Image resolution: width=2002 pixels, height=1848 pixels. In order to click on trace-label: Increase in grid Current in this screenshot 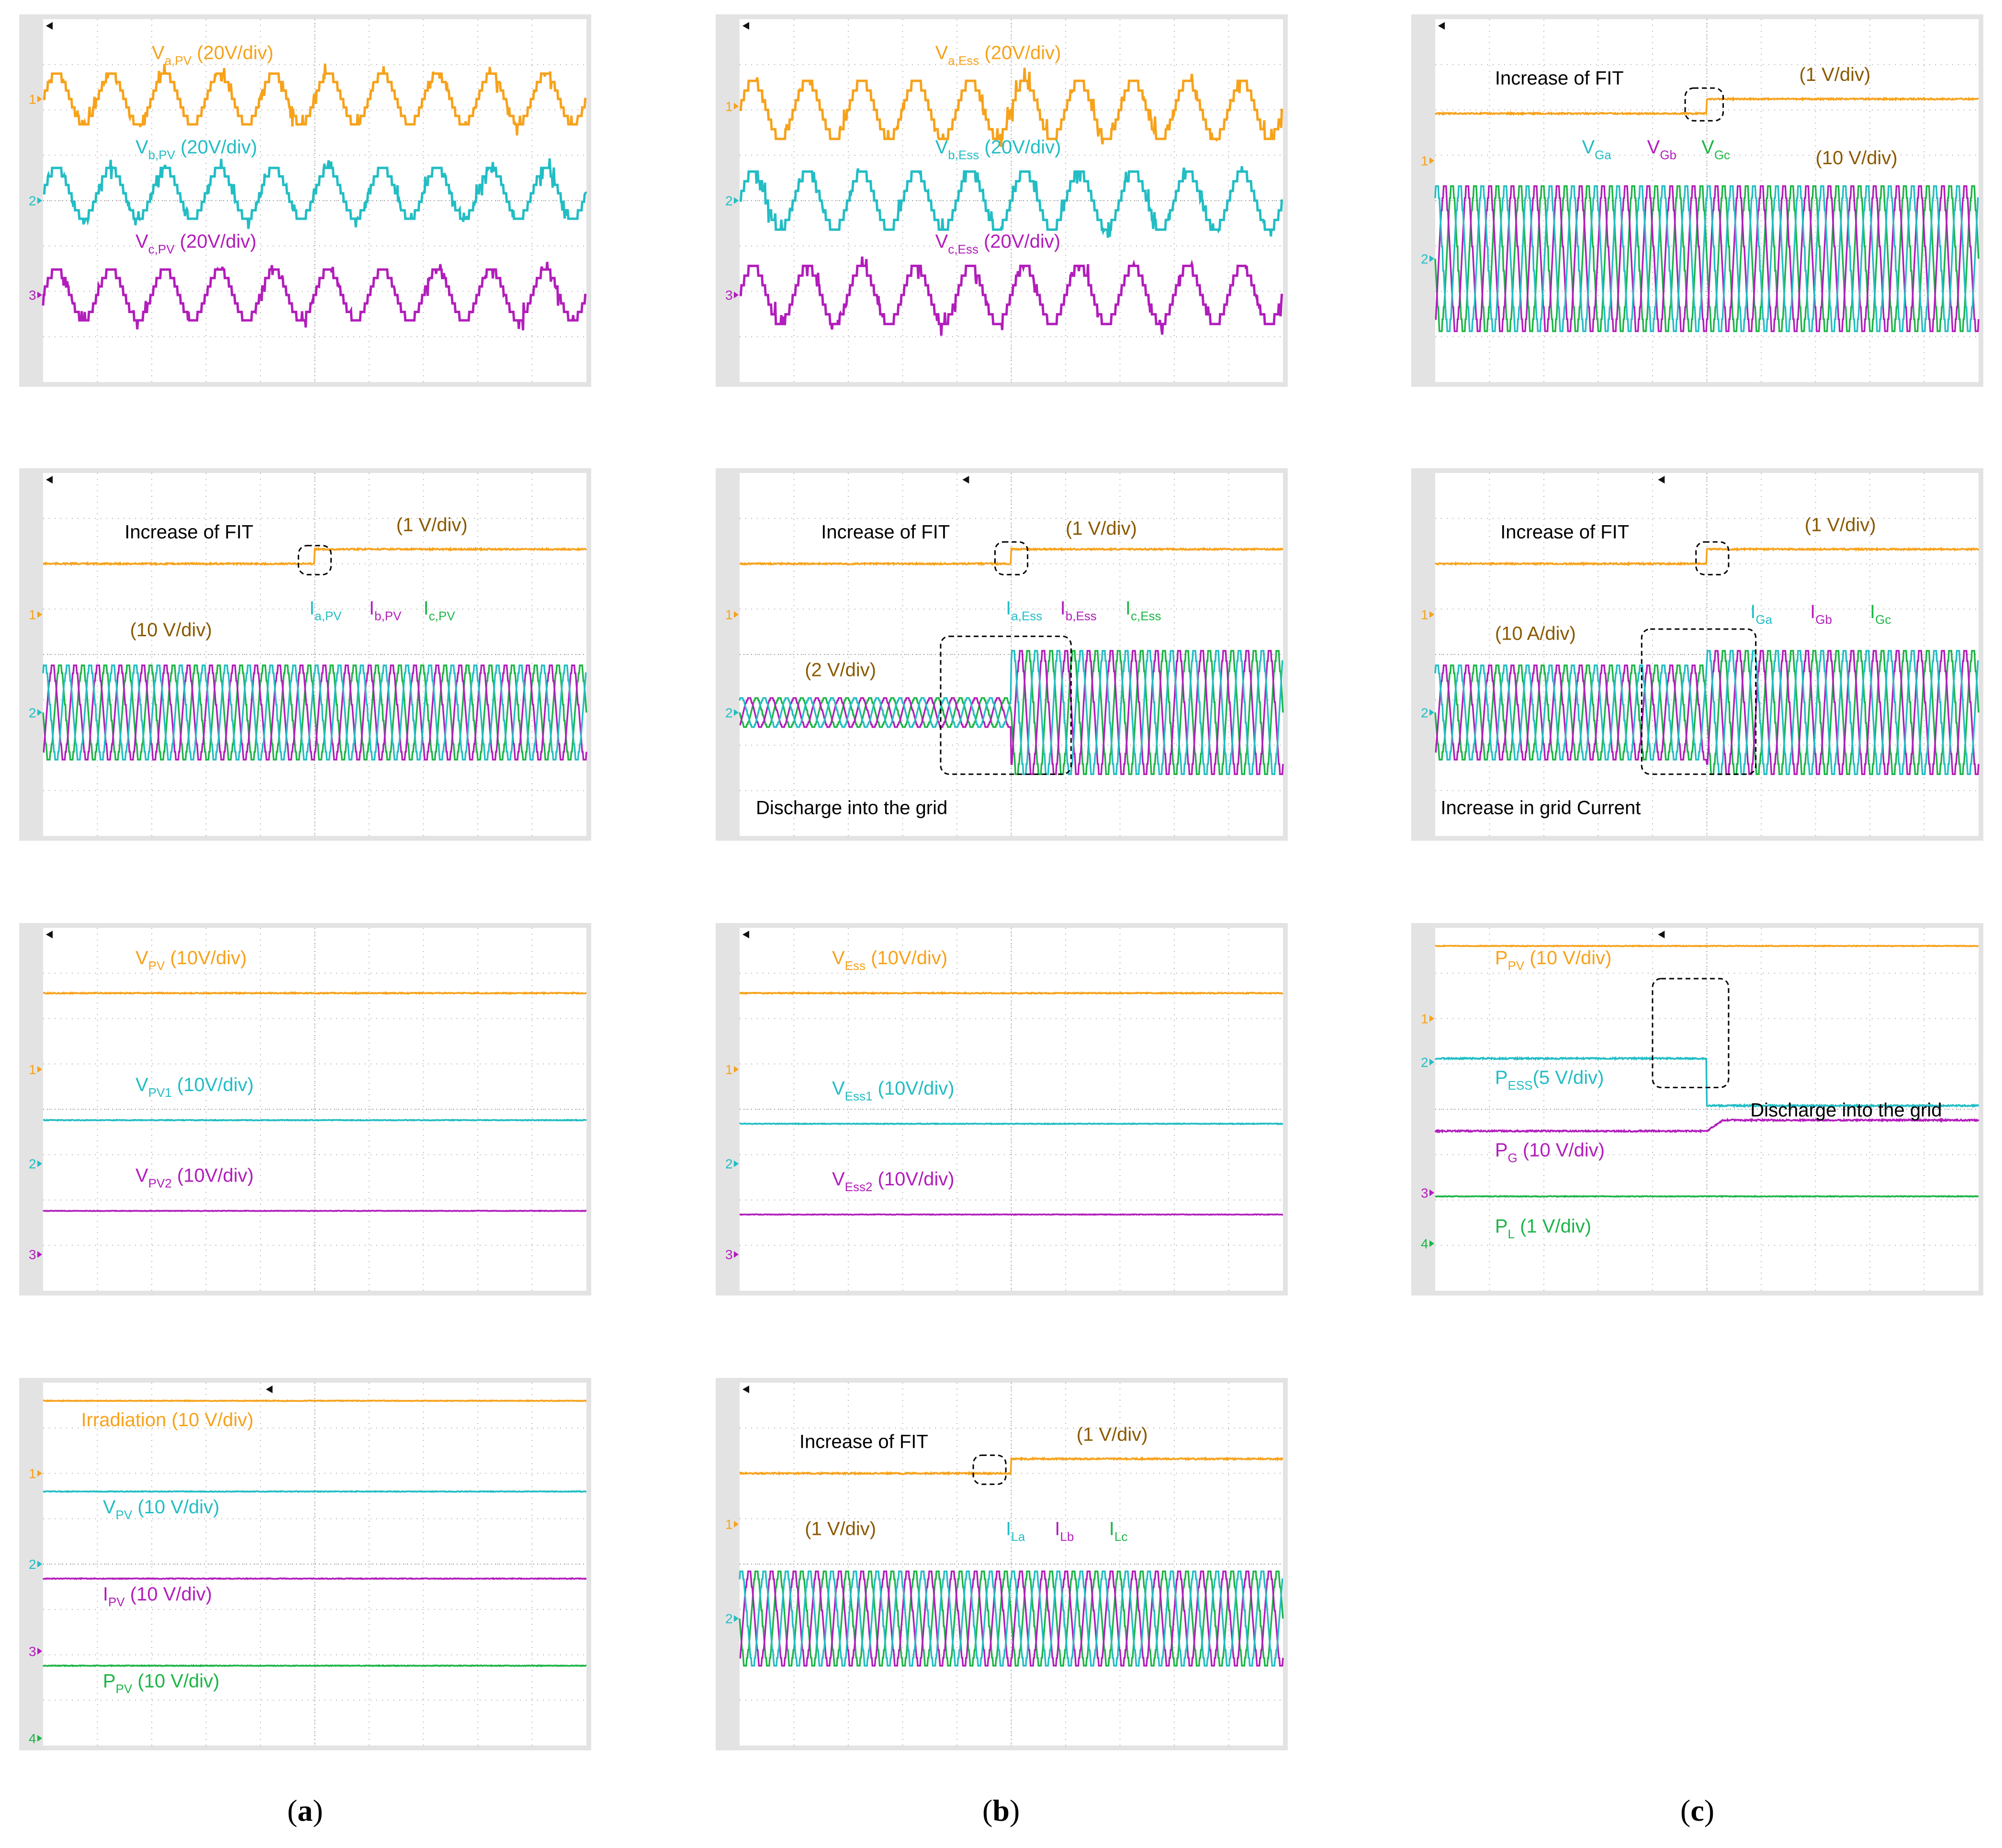, I will do `click(1540, 808)`.